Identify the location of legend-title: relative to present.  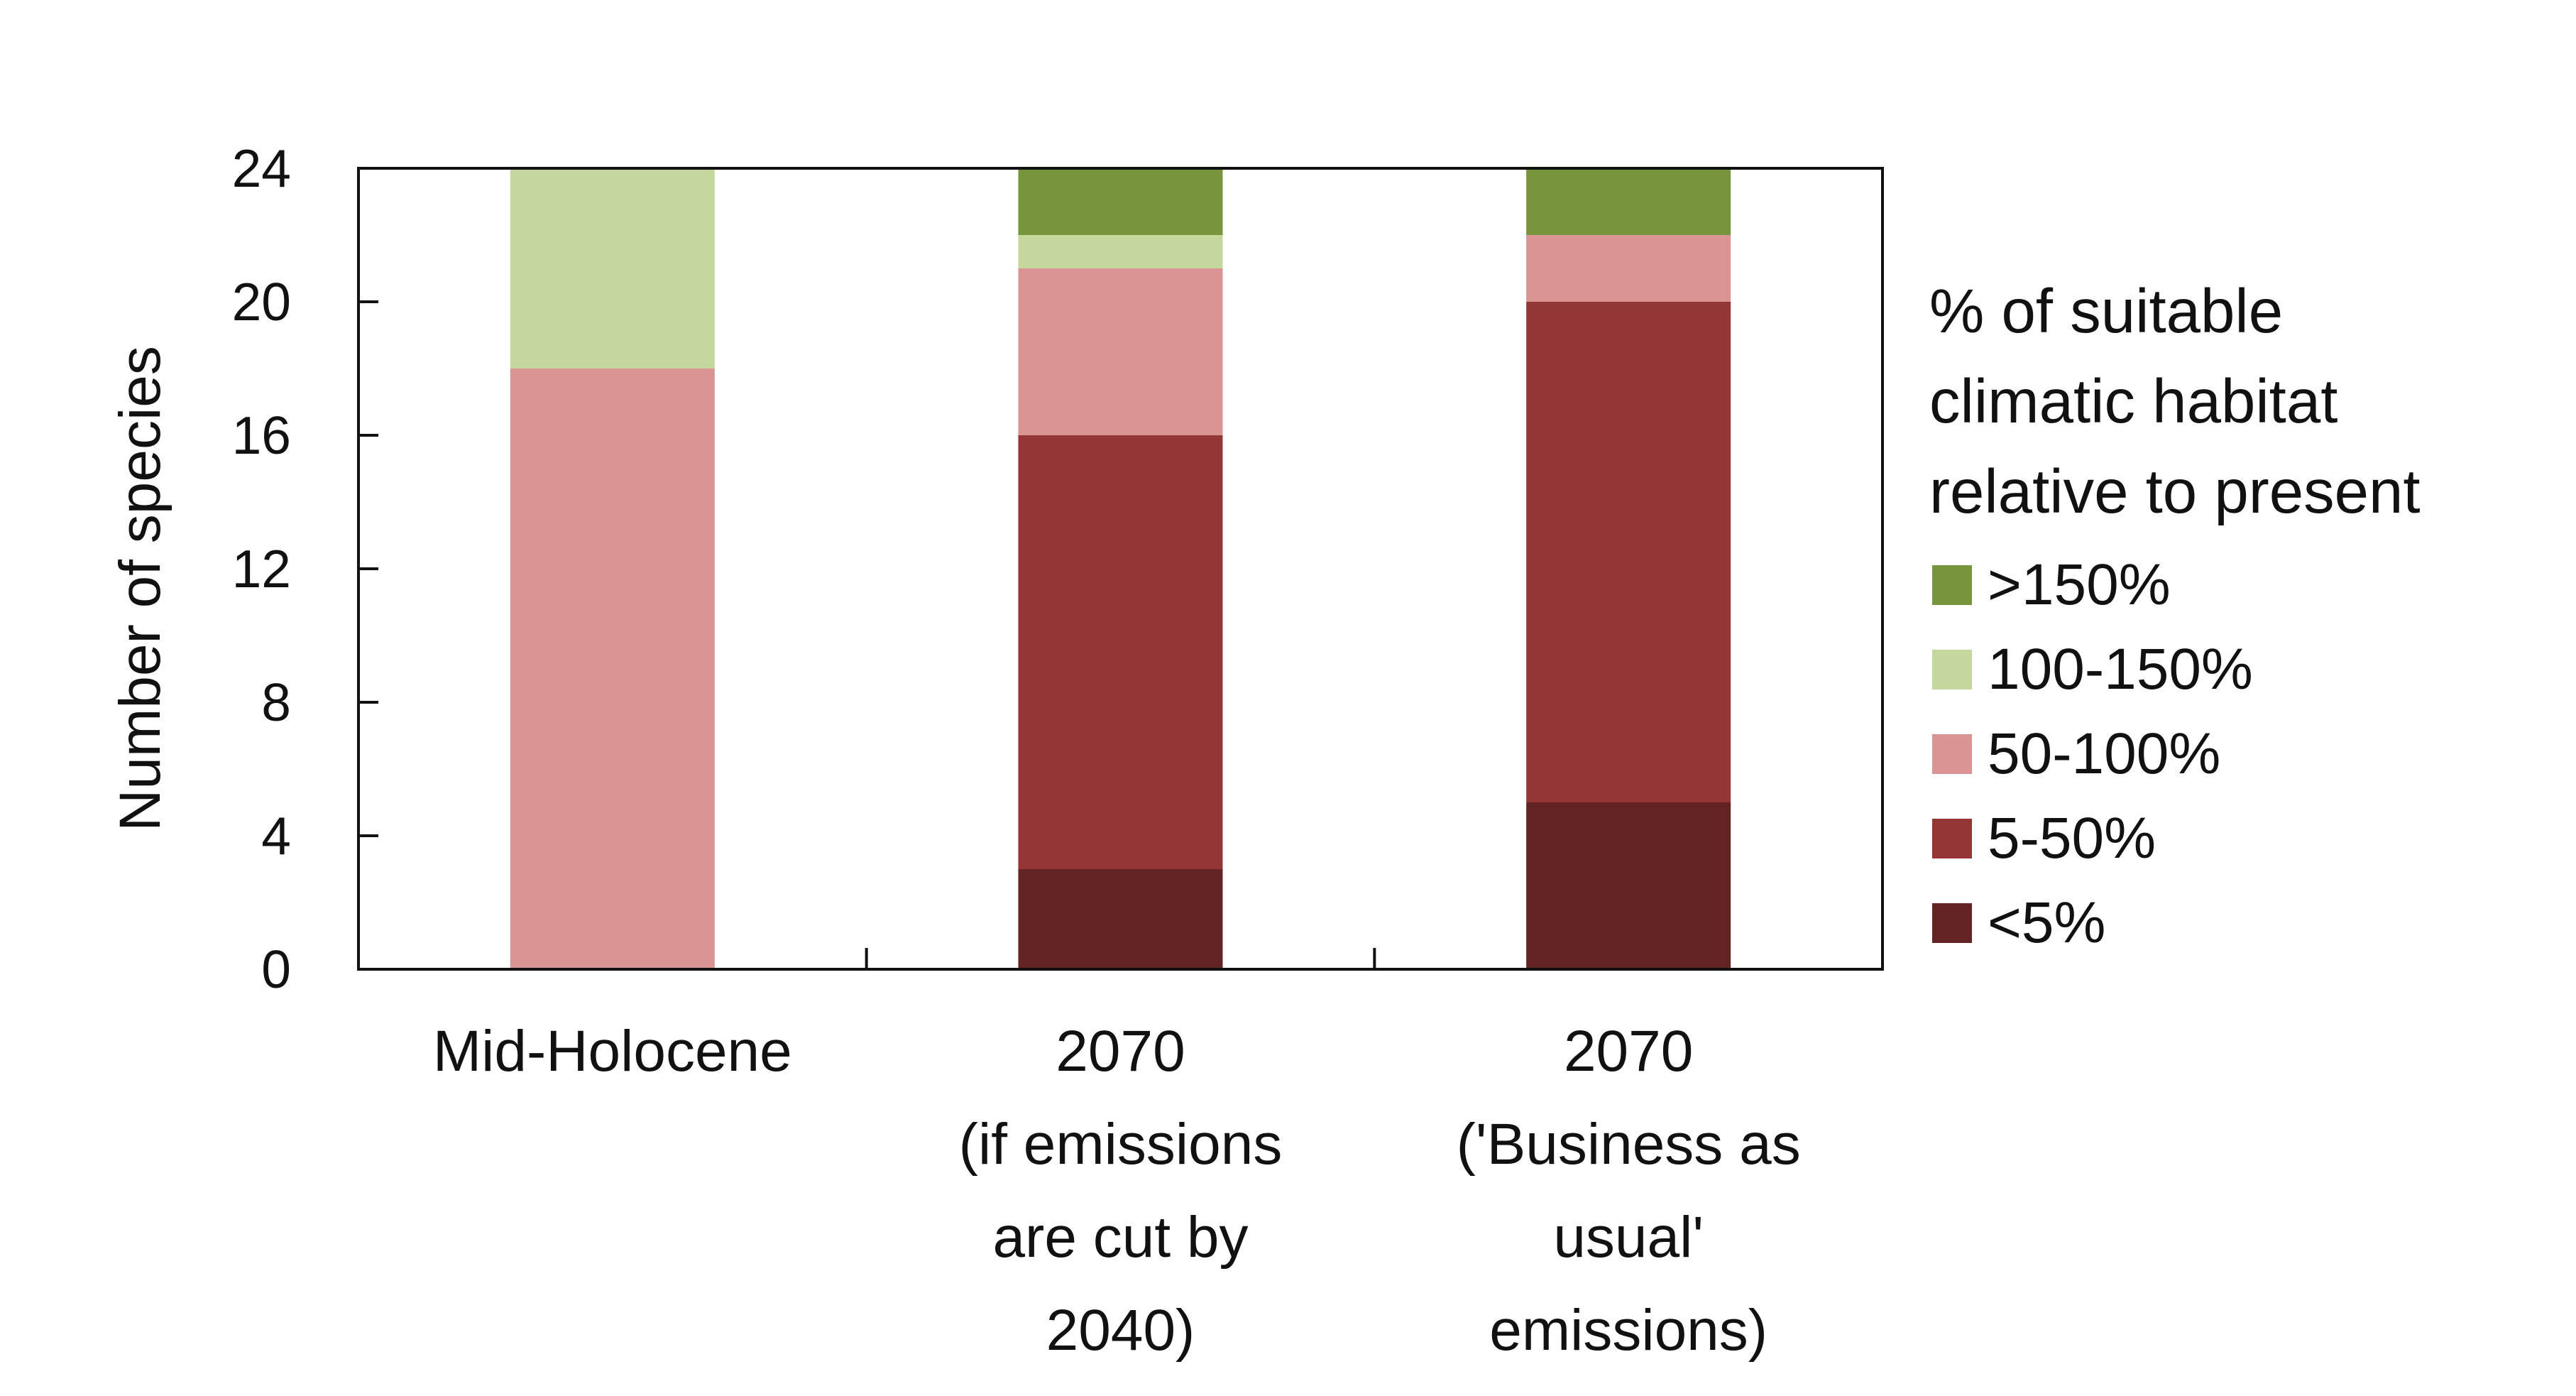
(2175, 491).